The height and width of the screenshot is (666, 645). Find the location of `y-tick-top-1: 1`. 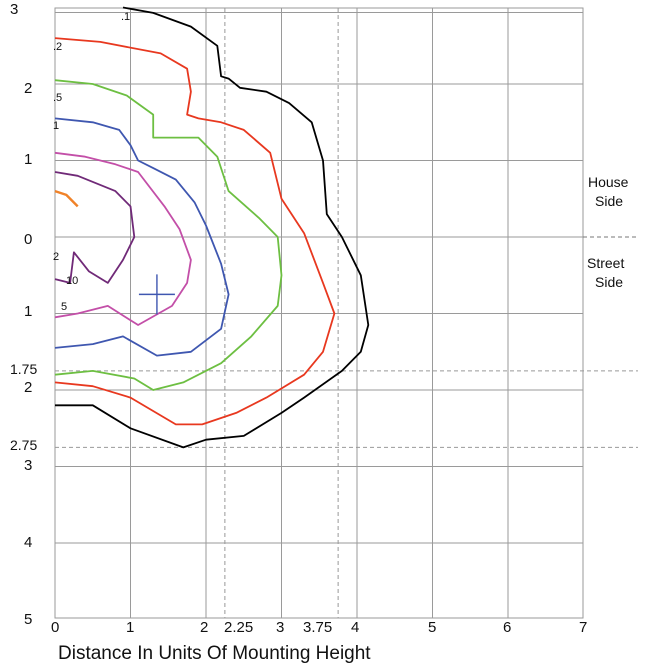

y-tick-top-1: 1 is located at coordinates (28, 159).